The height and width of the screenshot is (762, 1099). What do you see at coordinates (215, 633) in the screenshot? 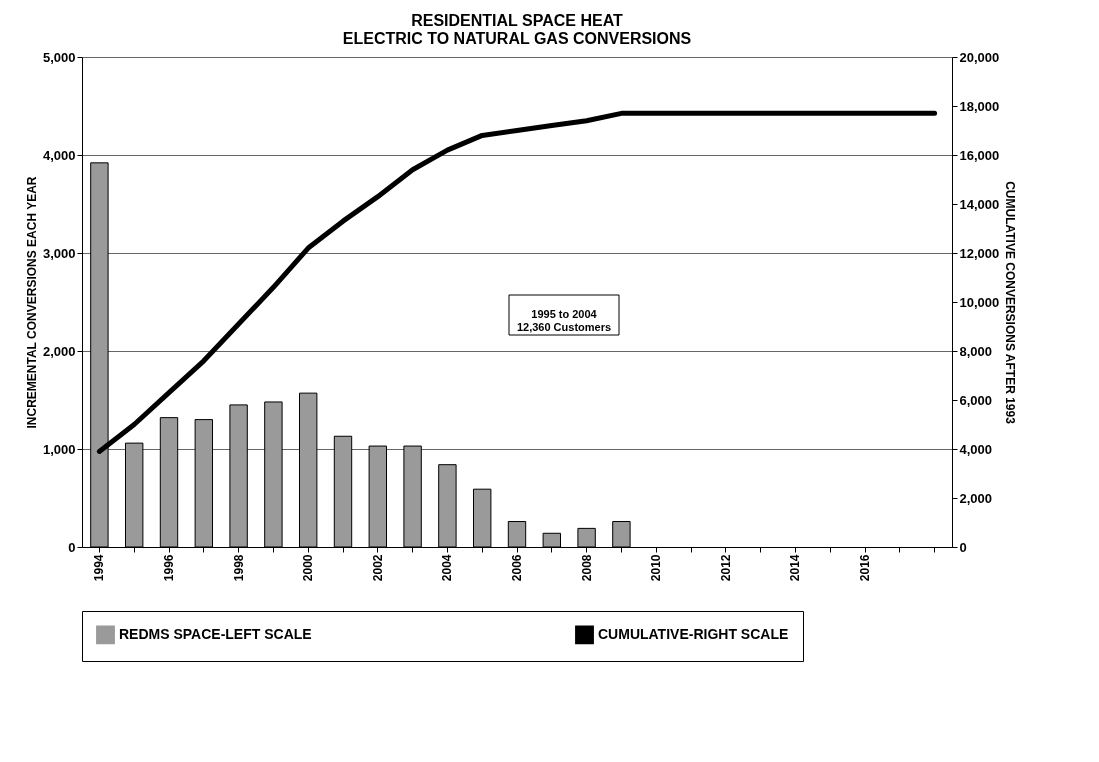
I see `legend-label: REDMS SPACE-LEFT SCALE` at bounding box center [215, 633].